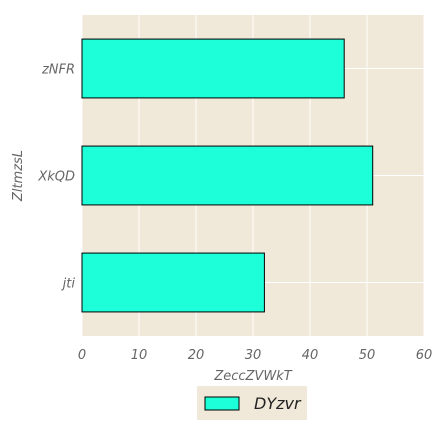  What do you see at coordinates (58, 70) in the screenshot?
I see `y-tick-label: zNFR` at bounding box center [58, 70].